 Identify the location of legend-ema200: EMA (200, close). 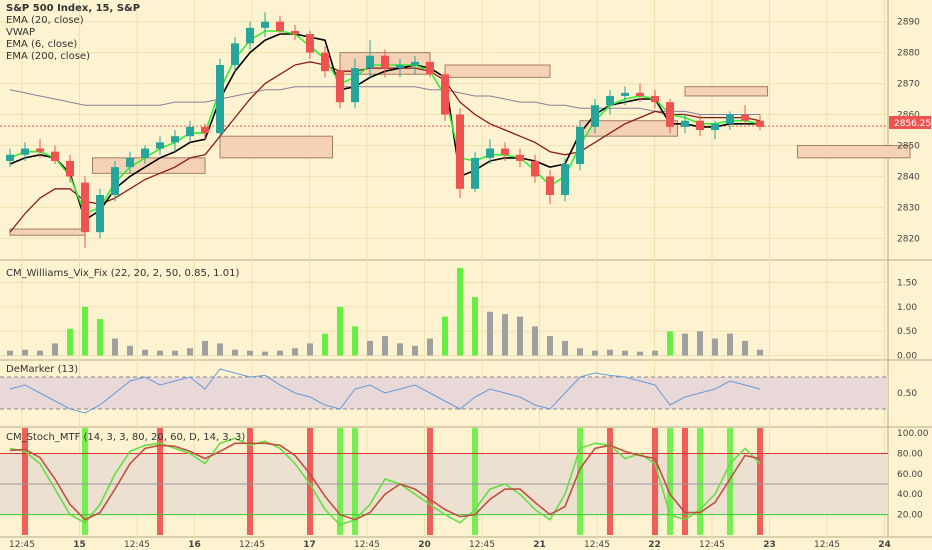
(48, 56).